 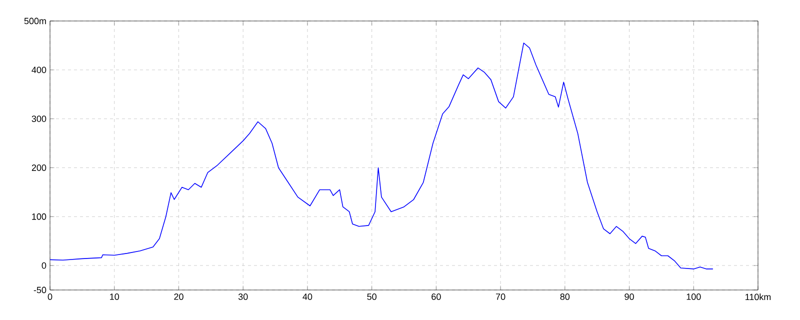 I want to click on x-tick-label: 10, so click(x=115, y=297).